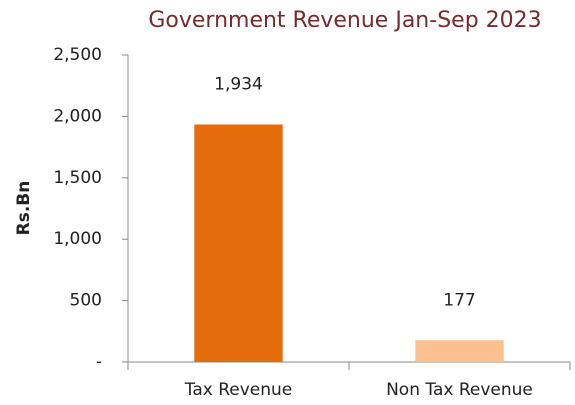 This screenshot has height=405, width=575. I want to click on y-tick-label: -, so click(99, 362).